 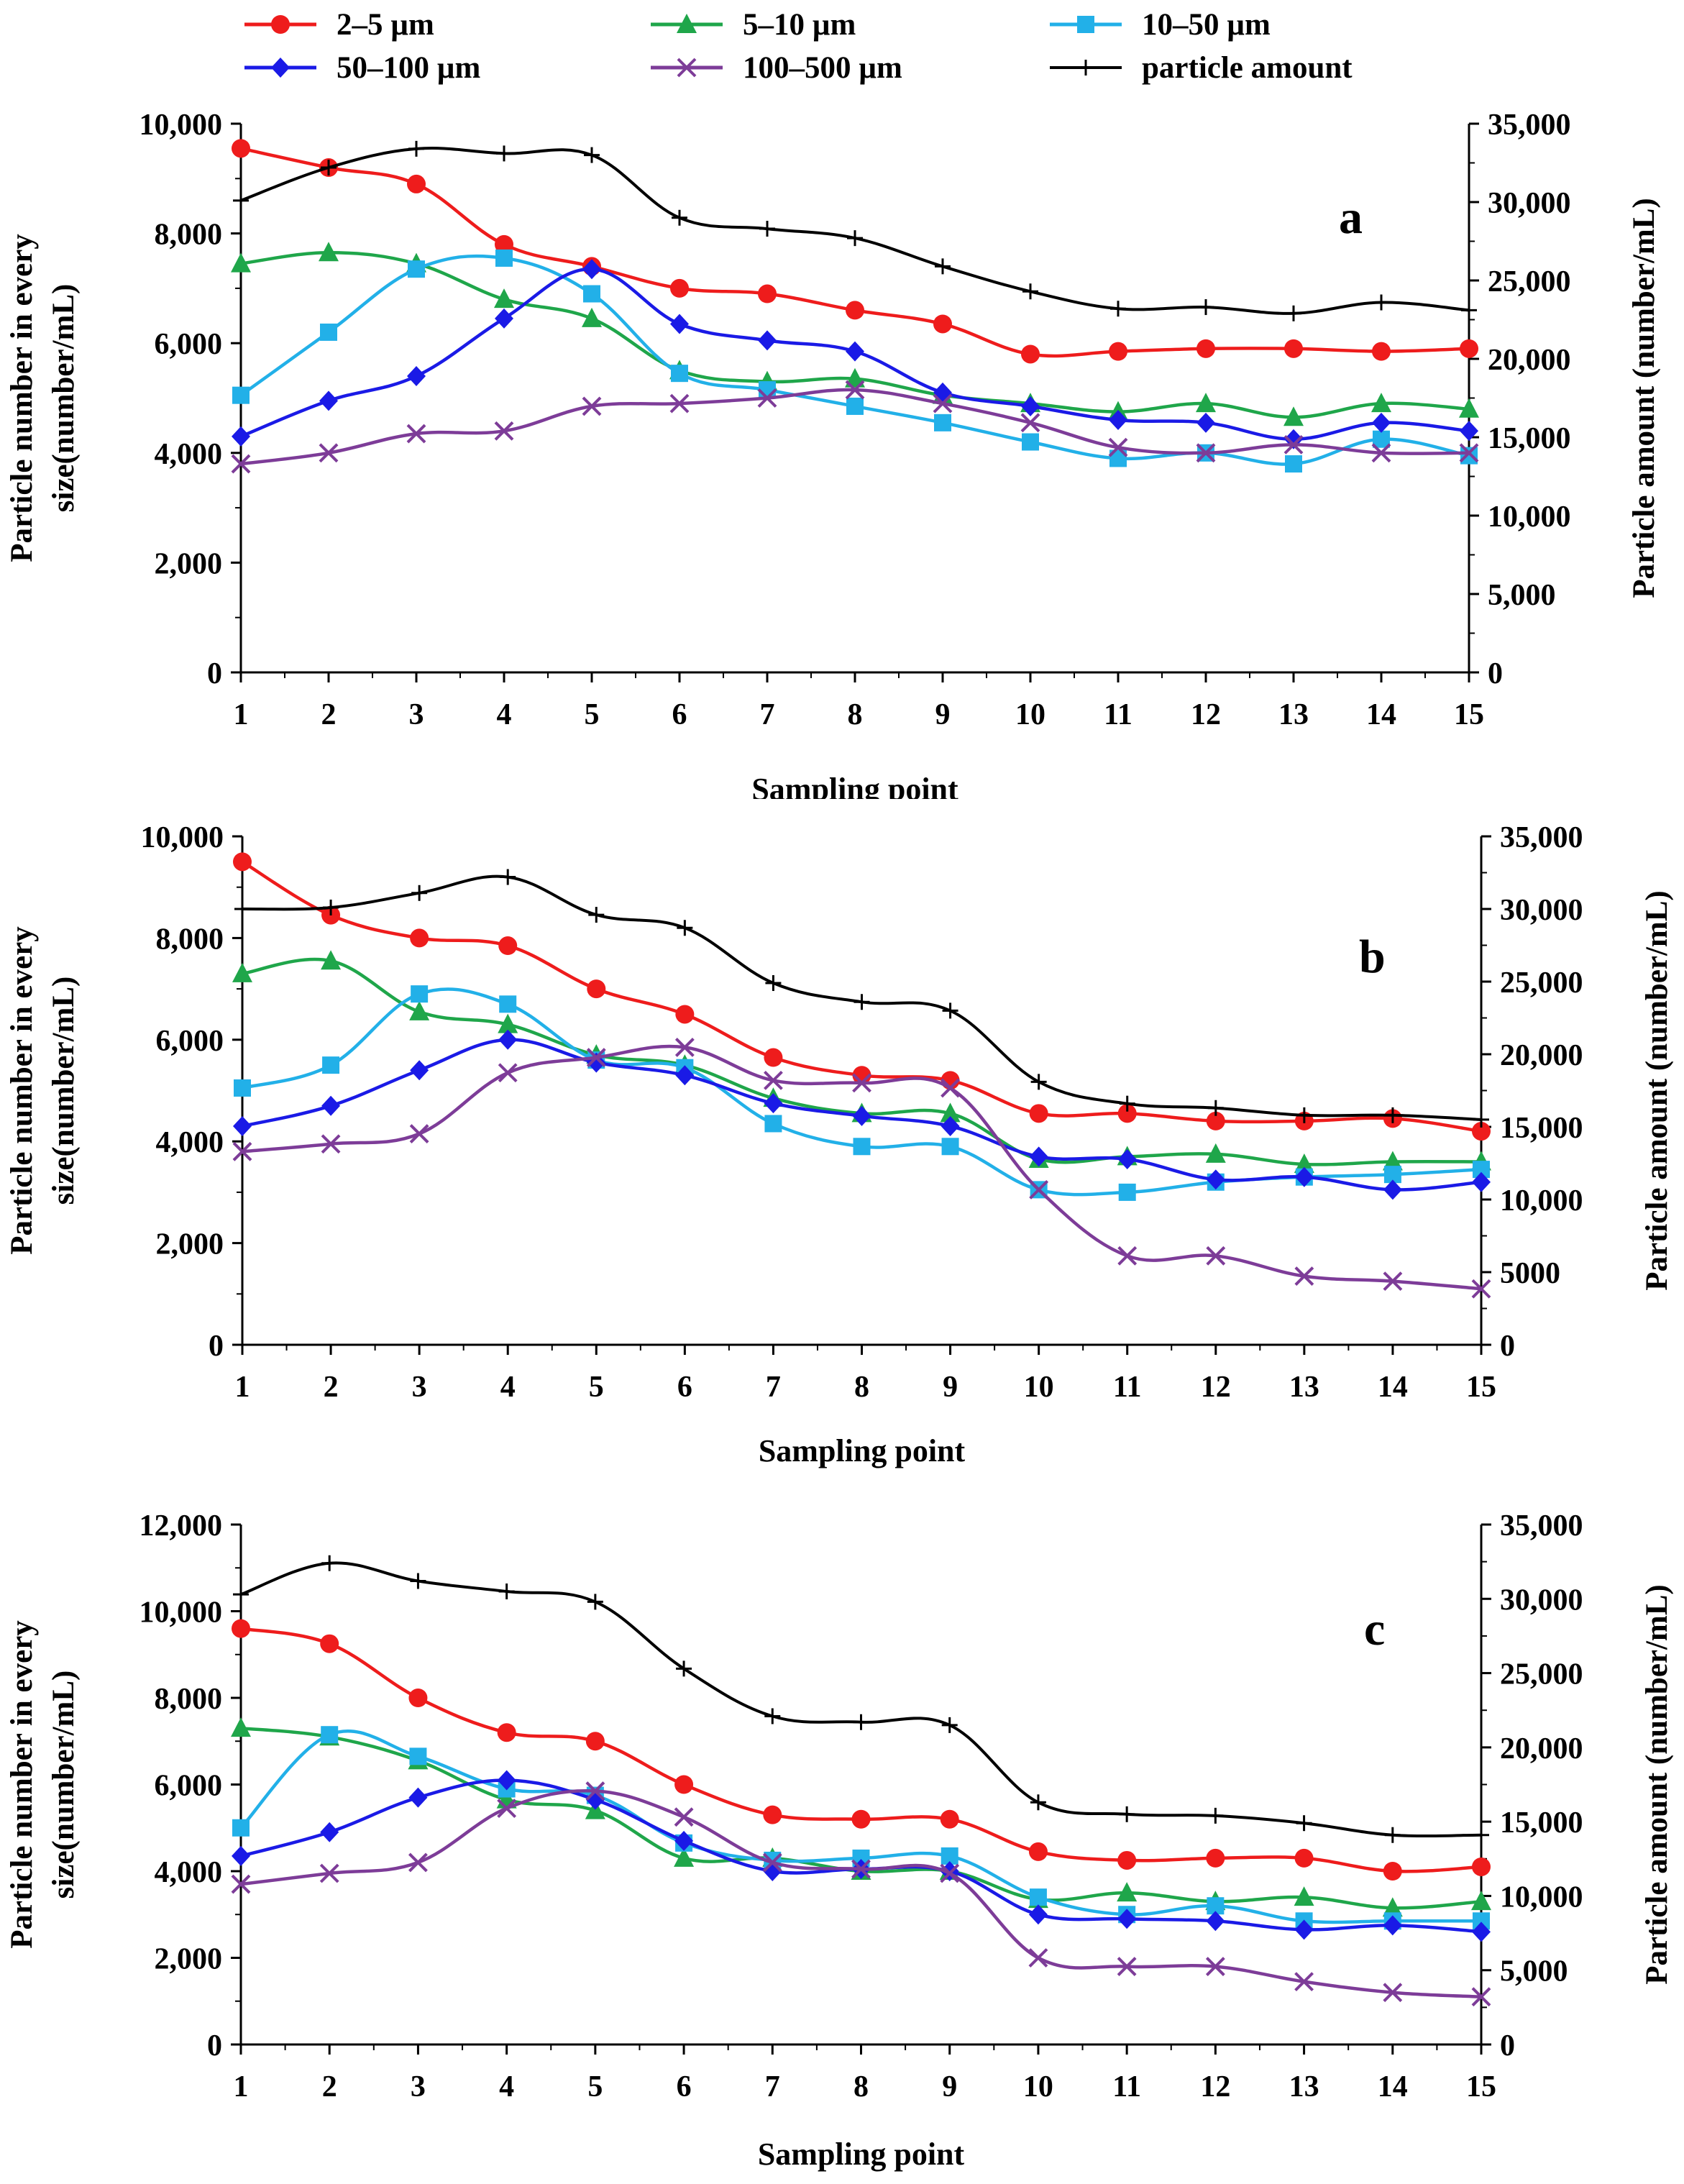 I want to click on series-50-100-m, so click(x=855, y=354).